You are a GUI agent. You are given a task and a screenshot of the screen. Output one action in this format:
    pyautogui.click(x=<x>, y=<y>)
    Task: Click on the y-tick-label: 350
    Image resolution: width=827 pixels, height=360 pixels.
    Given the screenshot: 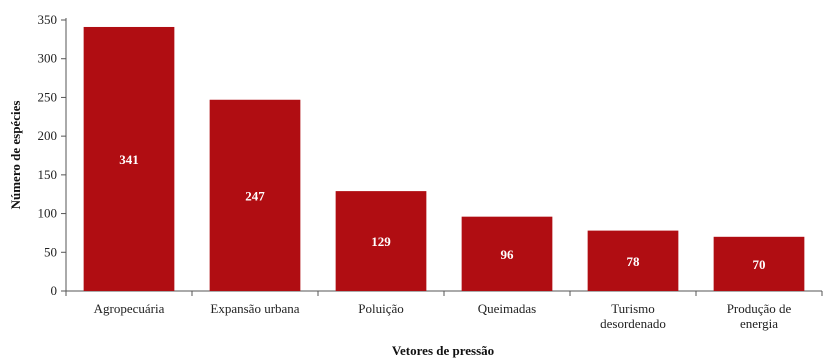 What is the action you would take?
    pyautogui.click(x=48, y=19)
    